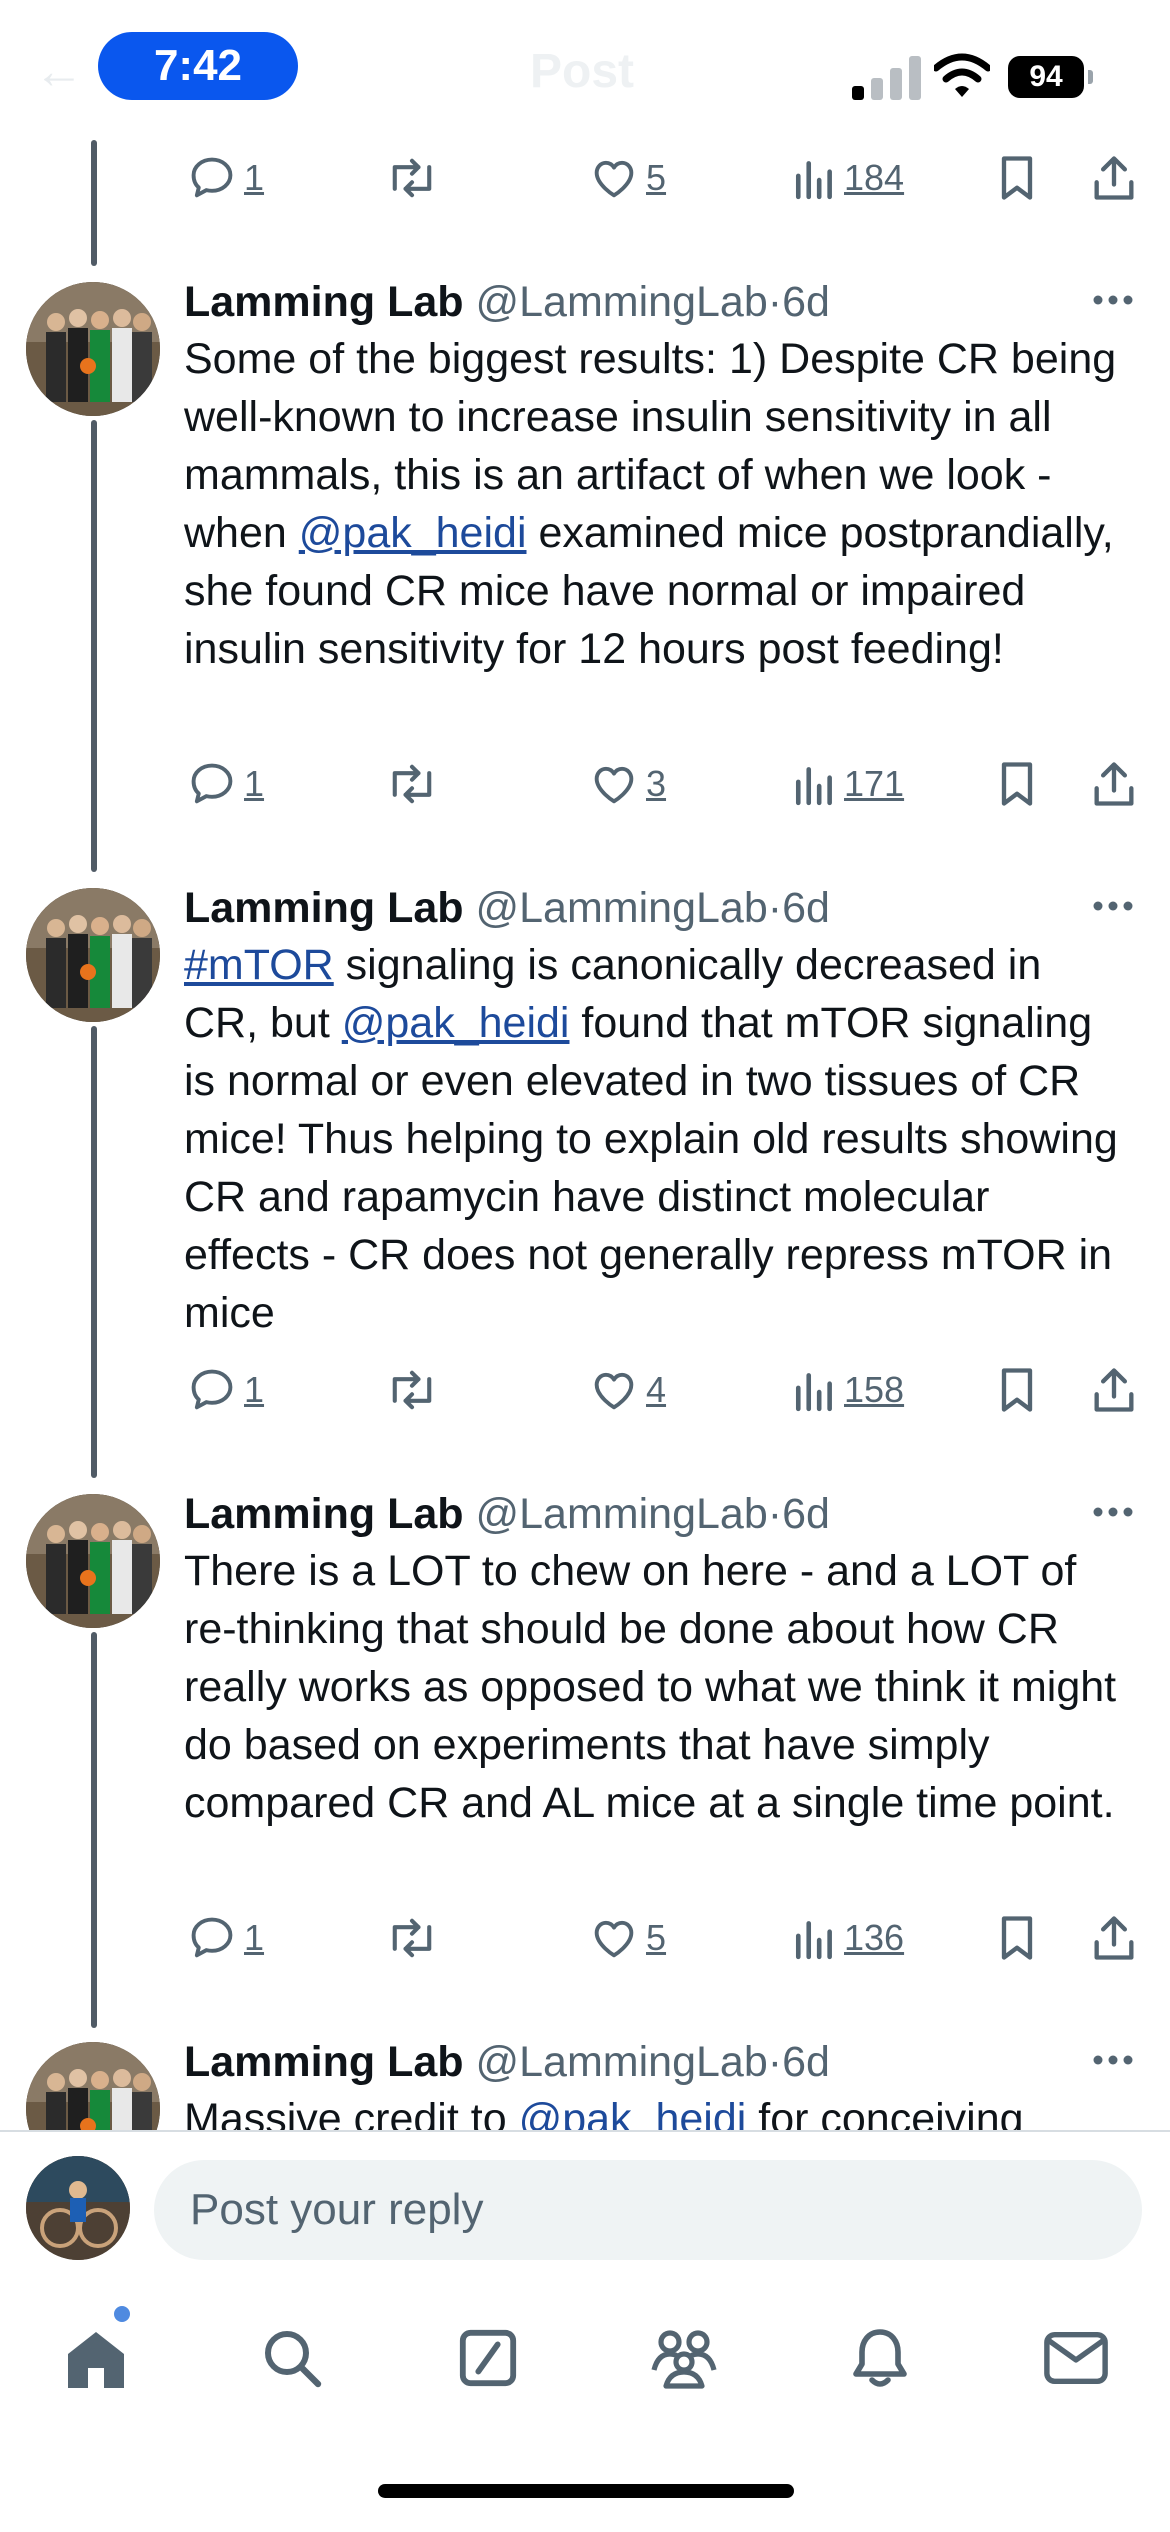  Describe the element at coordinates (656, 1937) in the screenshot. I see `like-count: 5` at that location.